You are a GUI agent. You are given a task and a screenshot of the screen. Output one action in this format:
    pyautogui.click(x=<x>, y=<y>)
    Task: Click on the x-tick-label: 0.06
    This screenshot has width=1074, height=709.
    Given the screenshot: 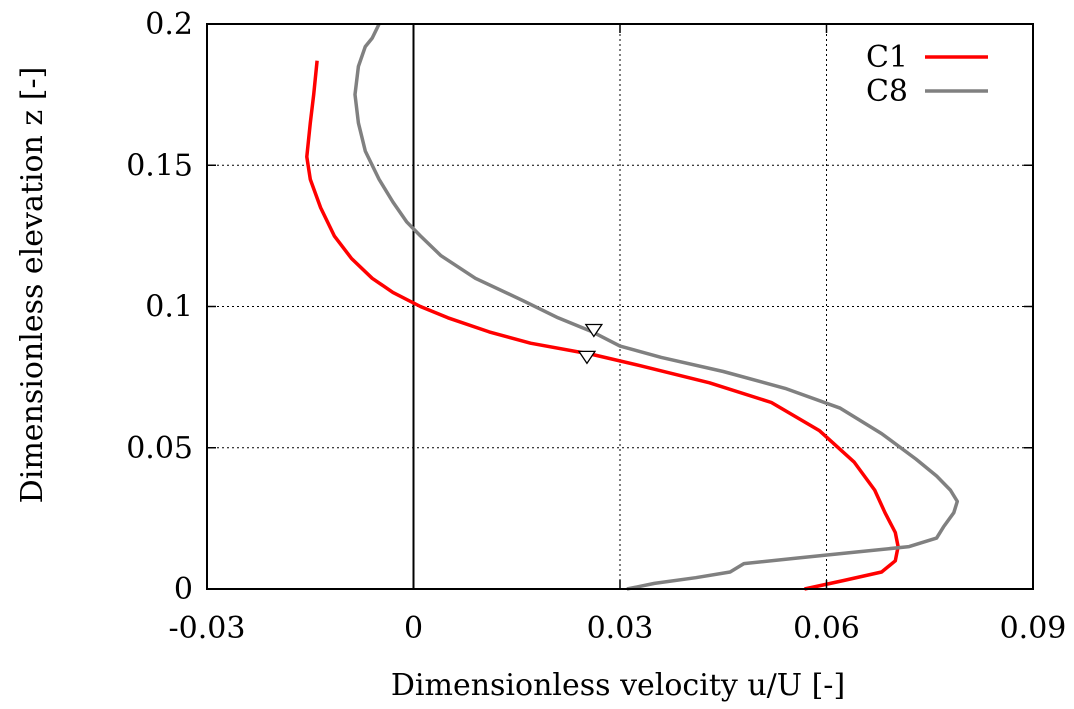 What is the action you would take?
    pyautogui.click(x=826, y=628)
    